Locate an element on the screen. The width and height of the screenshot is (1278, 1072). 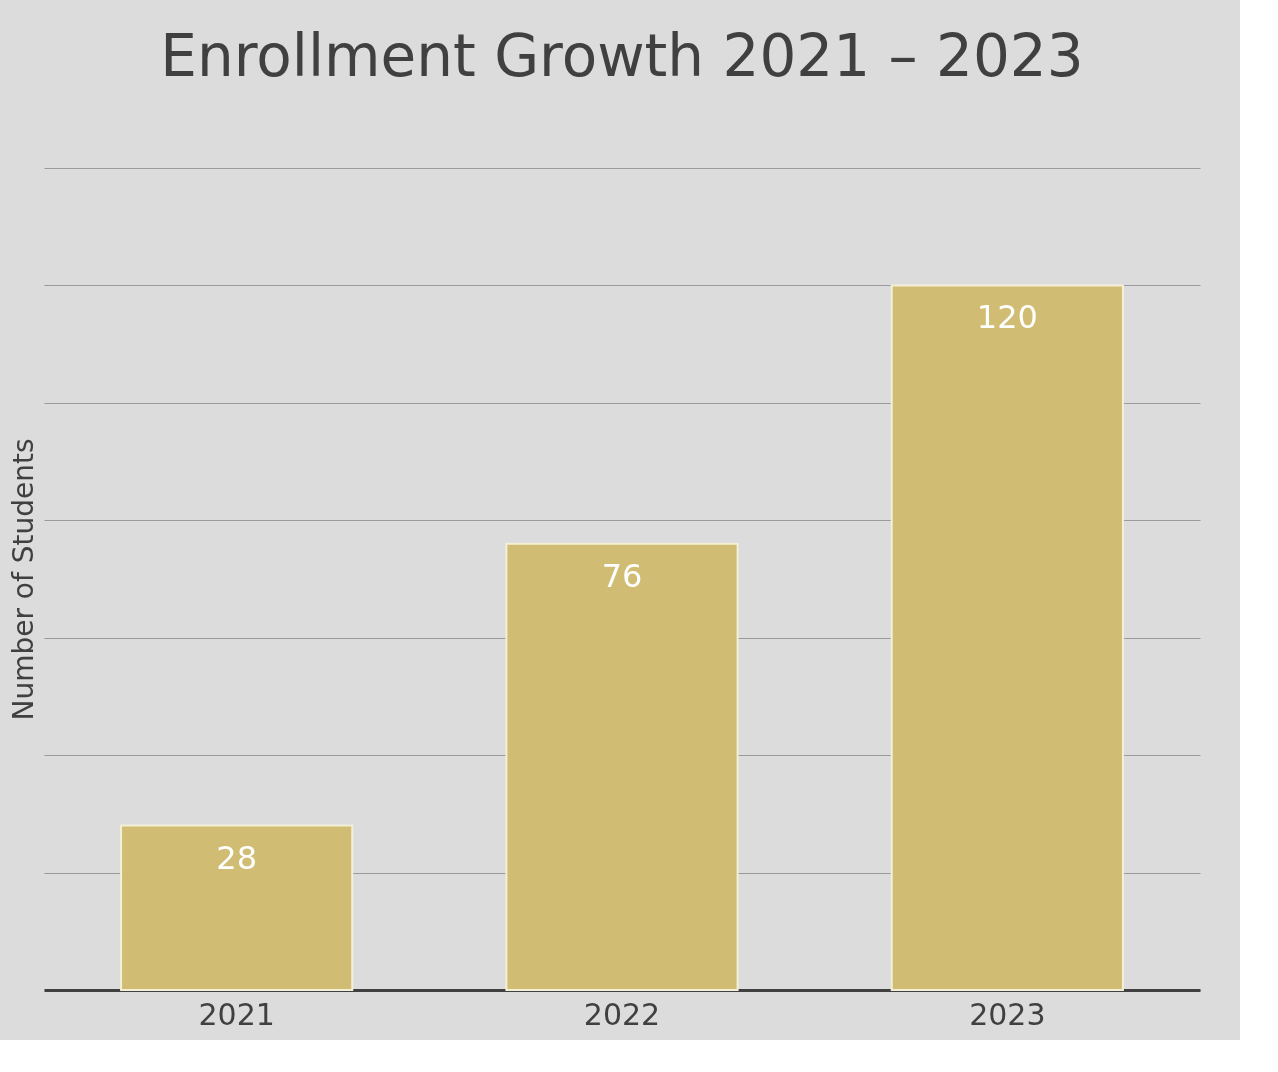
data-label: 76 is located at coordinates (622, 575).